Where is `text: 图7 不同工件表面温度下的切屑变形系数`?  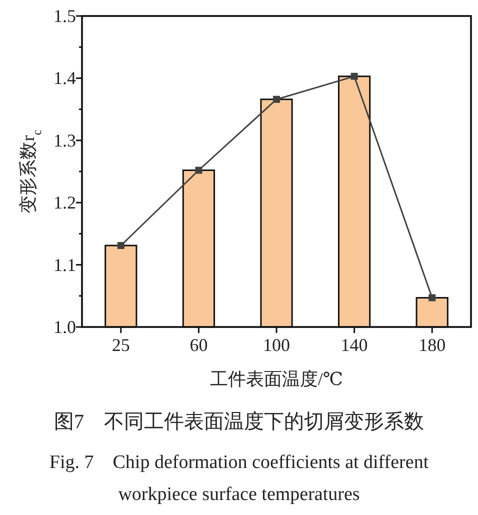
text: 图7 不同工件表面温度下的切屑变形系数 is located at coordinates (239, 422).